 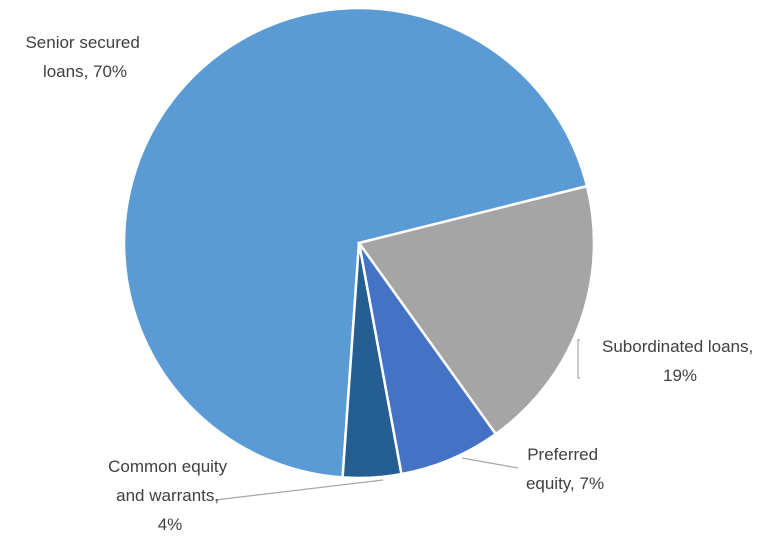 I want to click on label-line: Subordinated loans,, so click(x=680, y=346).